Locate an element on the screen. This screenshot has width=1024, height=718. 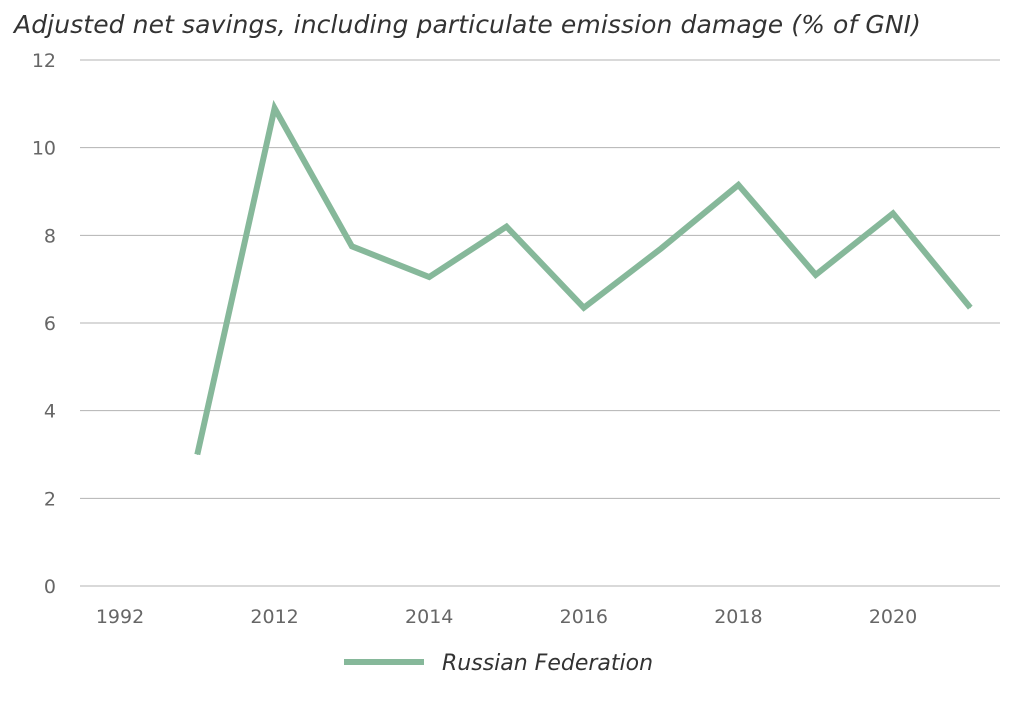
y-tick-label: 0 is located at coordinates (50, 587).